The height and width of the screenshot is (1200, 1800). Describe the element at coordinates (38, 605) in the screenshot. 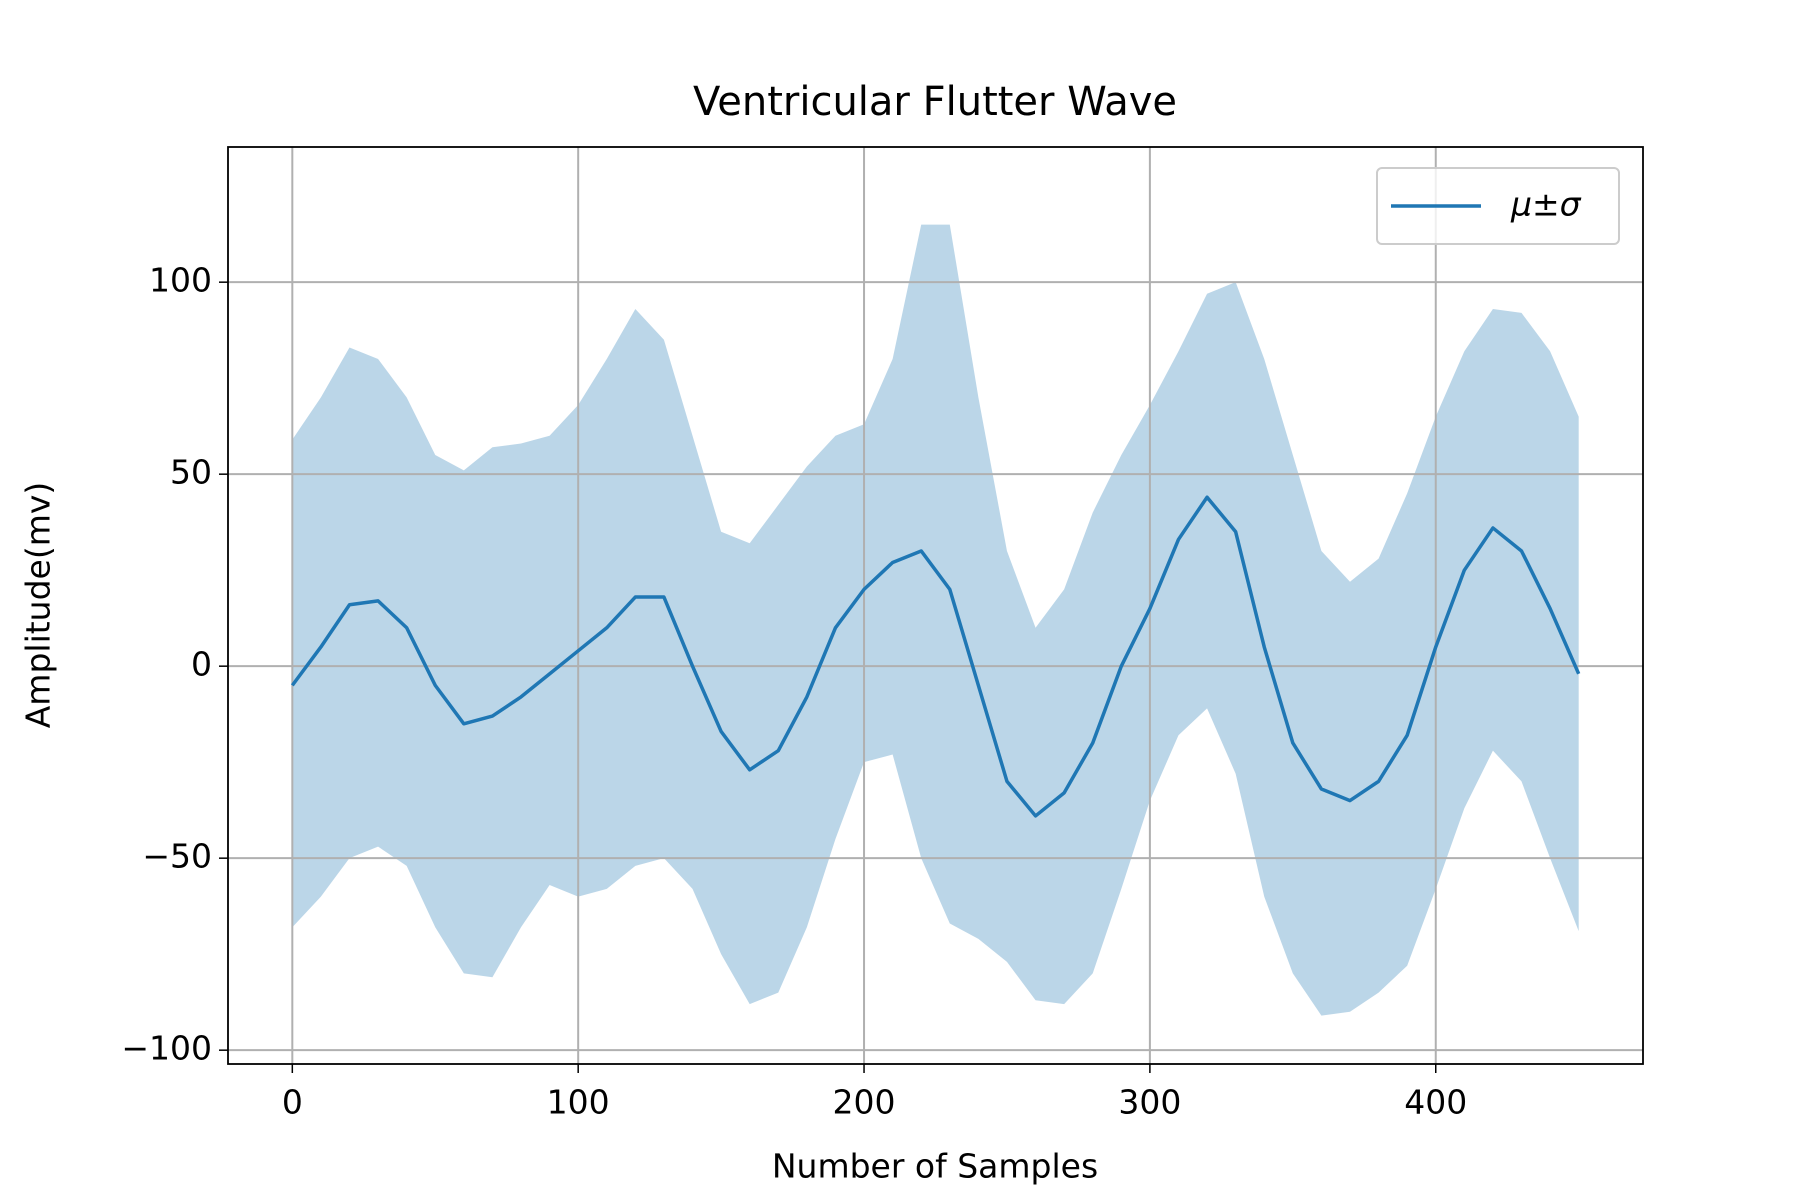

I see `y-axis-label: Amplitude(mv)` at that location.